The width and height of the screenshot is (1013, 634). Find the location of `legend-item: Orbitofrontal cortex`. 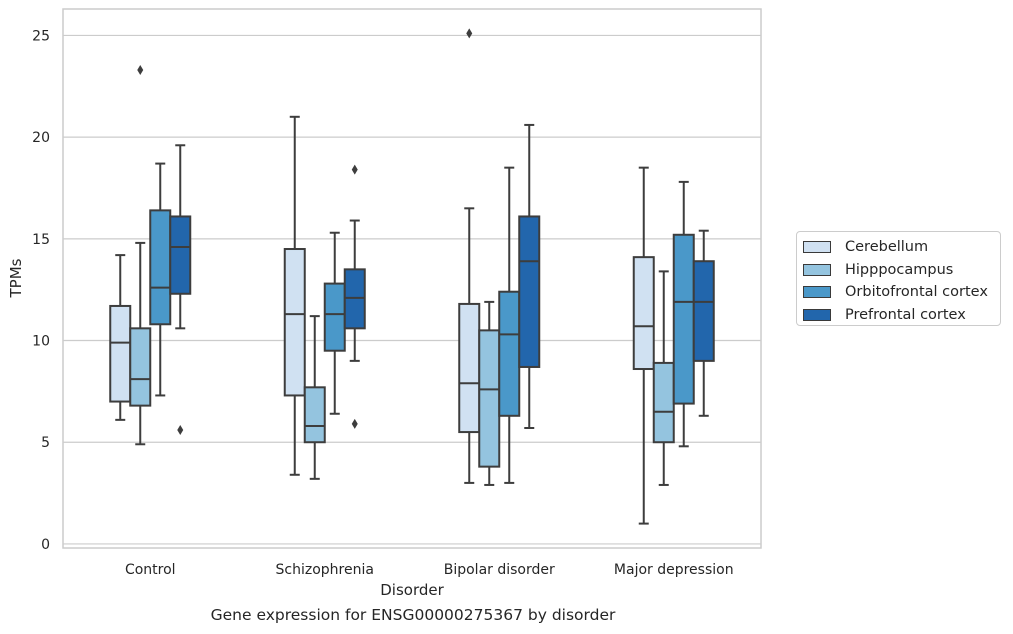

legend-item: Orbitofrontal cortex is located at coordinates (901, 292).